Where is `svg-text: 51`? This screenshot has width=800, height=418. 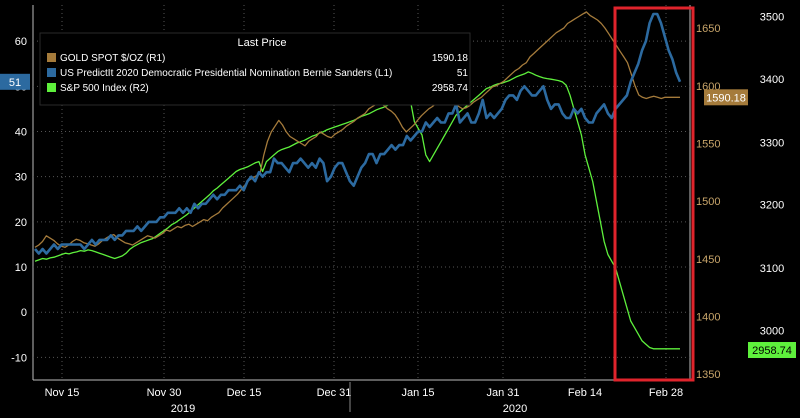
svg-text: 51 is located at coordinates (15, 83).